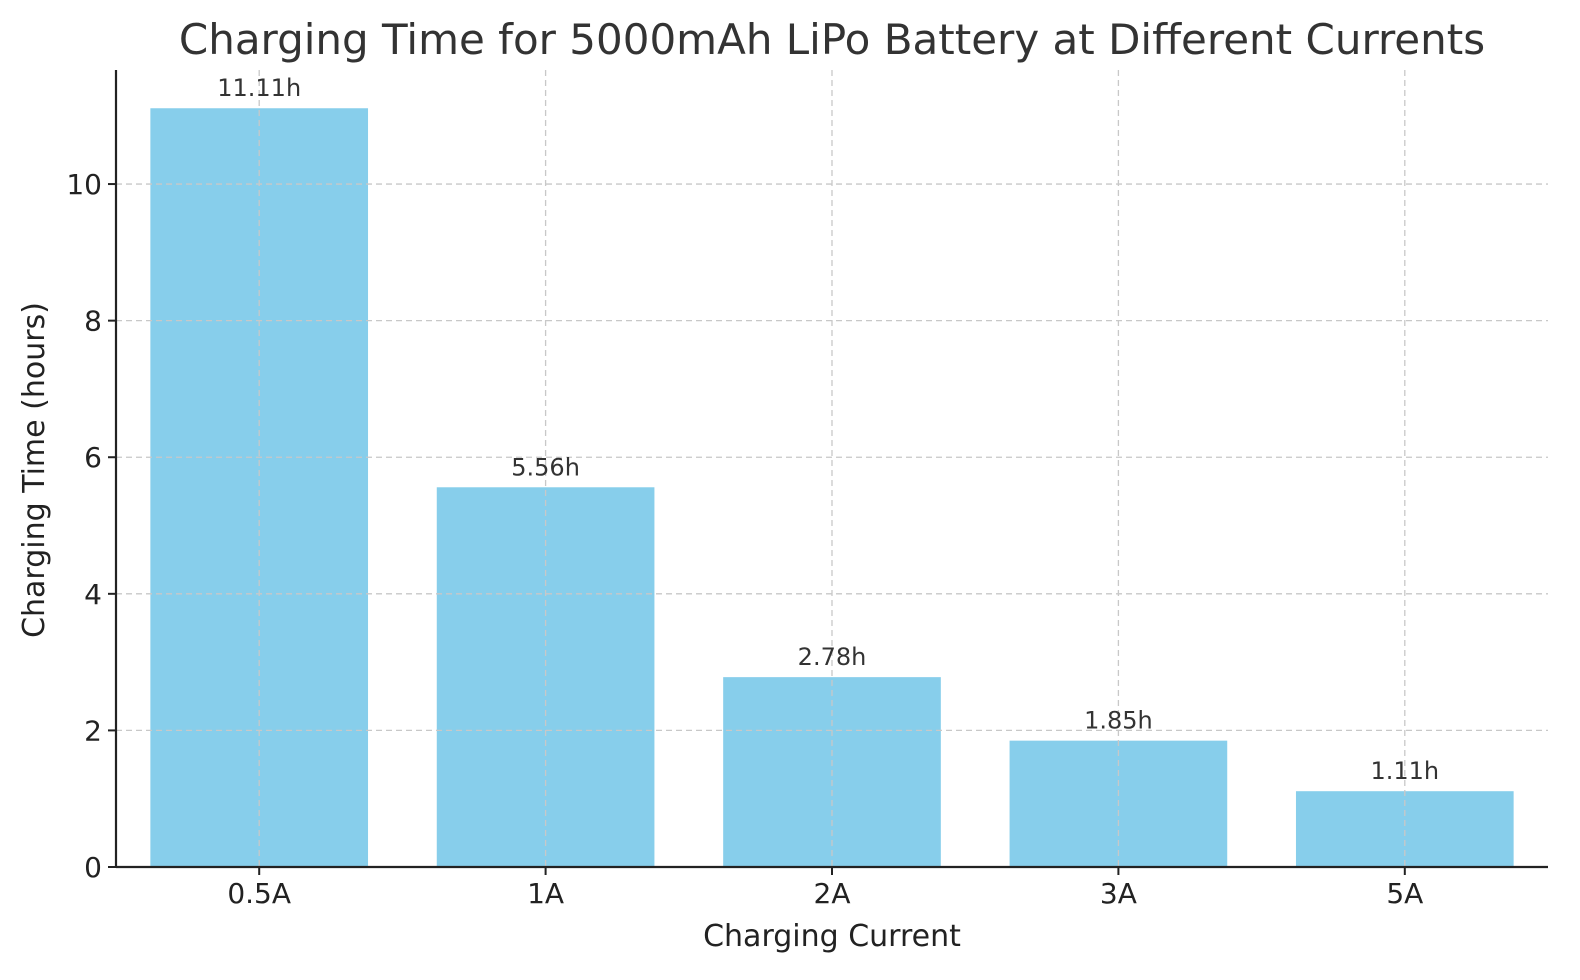  What do you see at coordinates (93, 594) in the screenshot?
I see `y-tick-label: 4` at bounding box center [93, 594].